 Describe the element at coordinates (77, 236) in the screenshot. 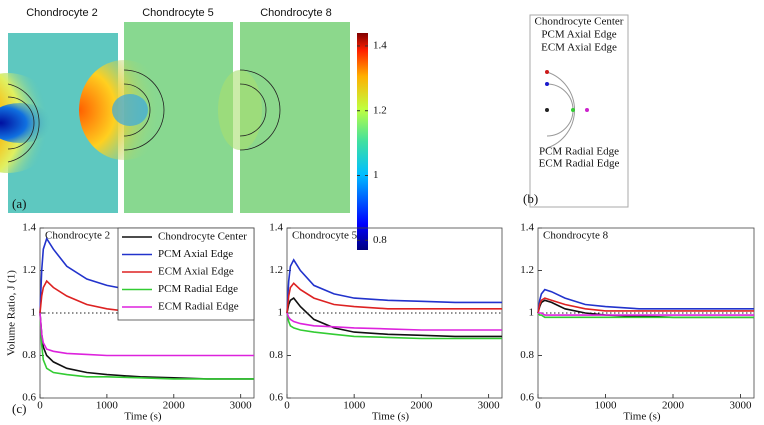

I see `chart-title: Chondrocyte 2` at that location.